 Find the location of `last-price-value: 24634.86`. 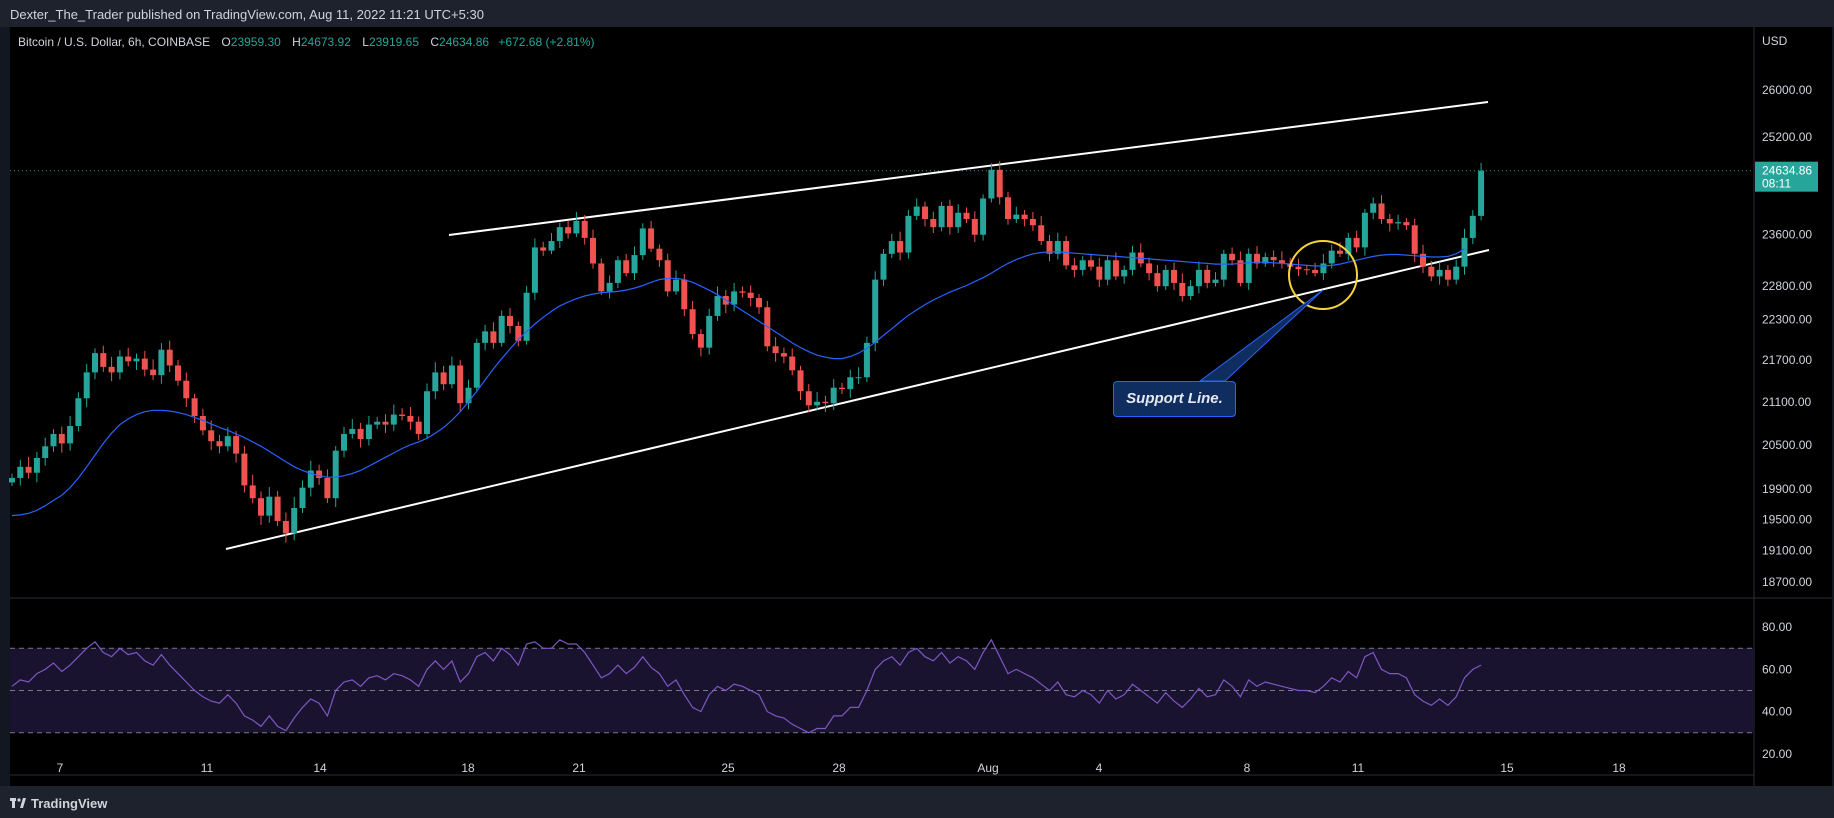

last-price-value: 24634.86 is located at coordinates (1787, 171).